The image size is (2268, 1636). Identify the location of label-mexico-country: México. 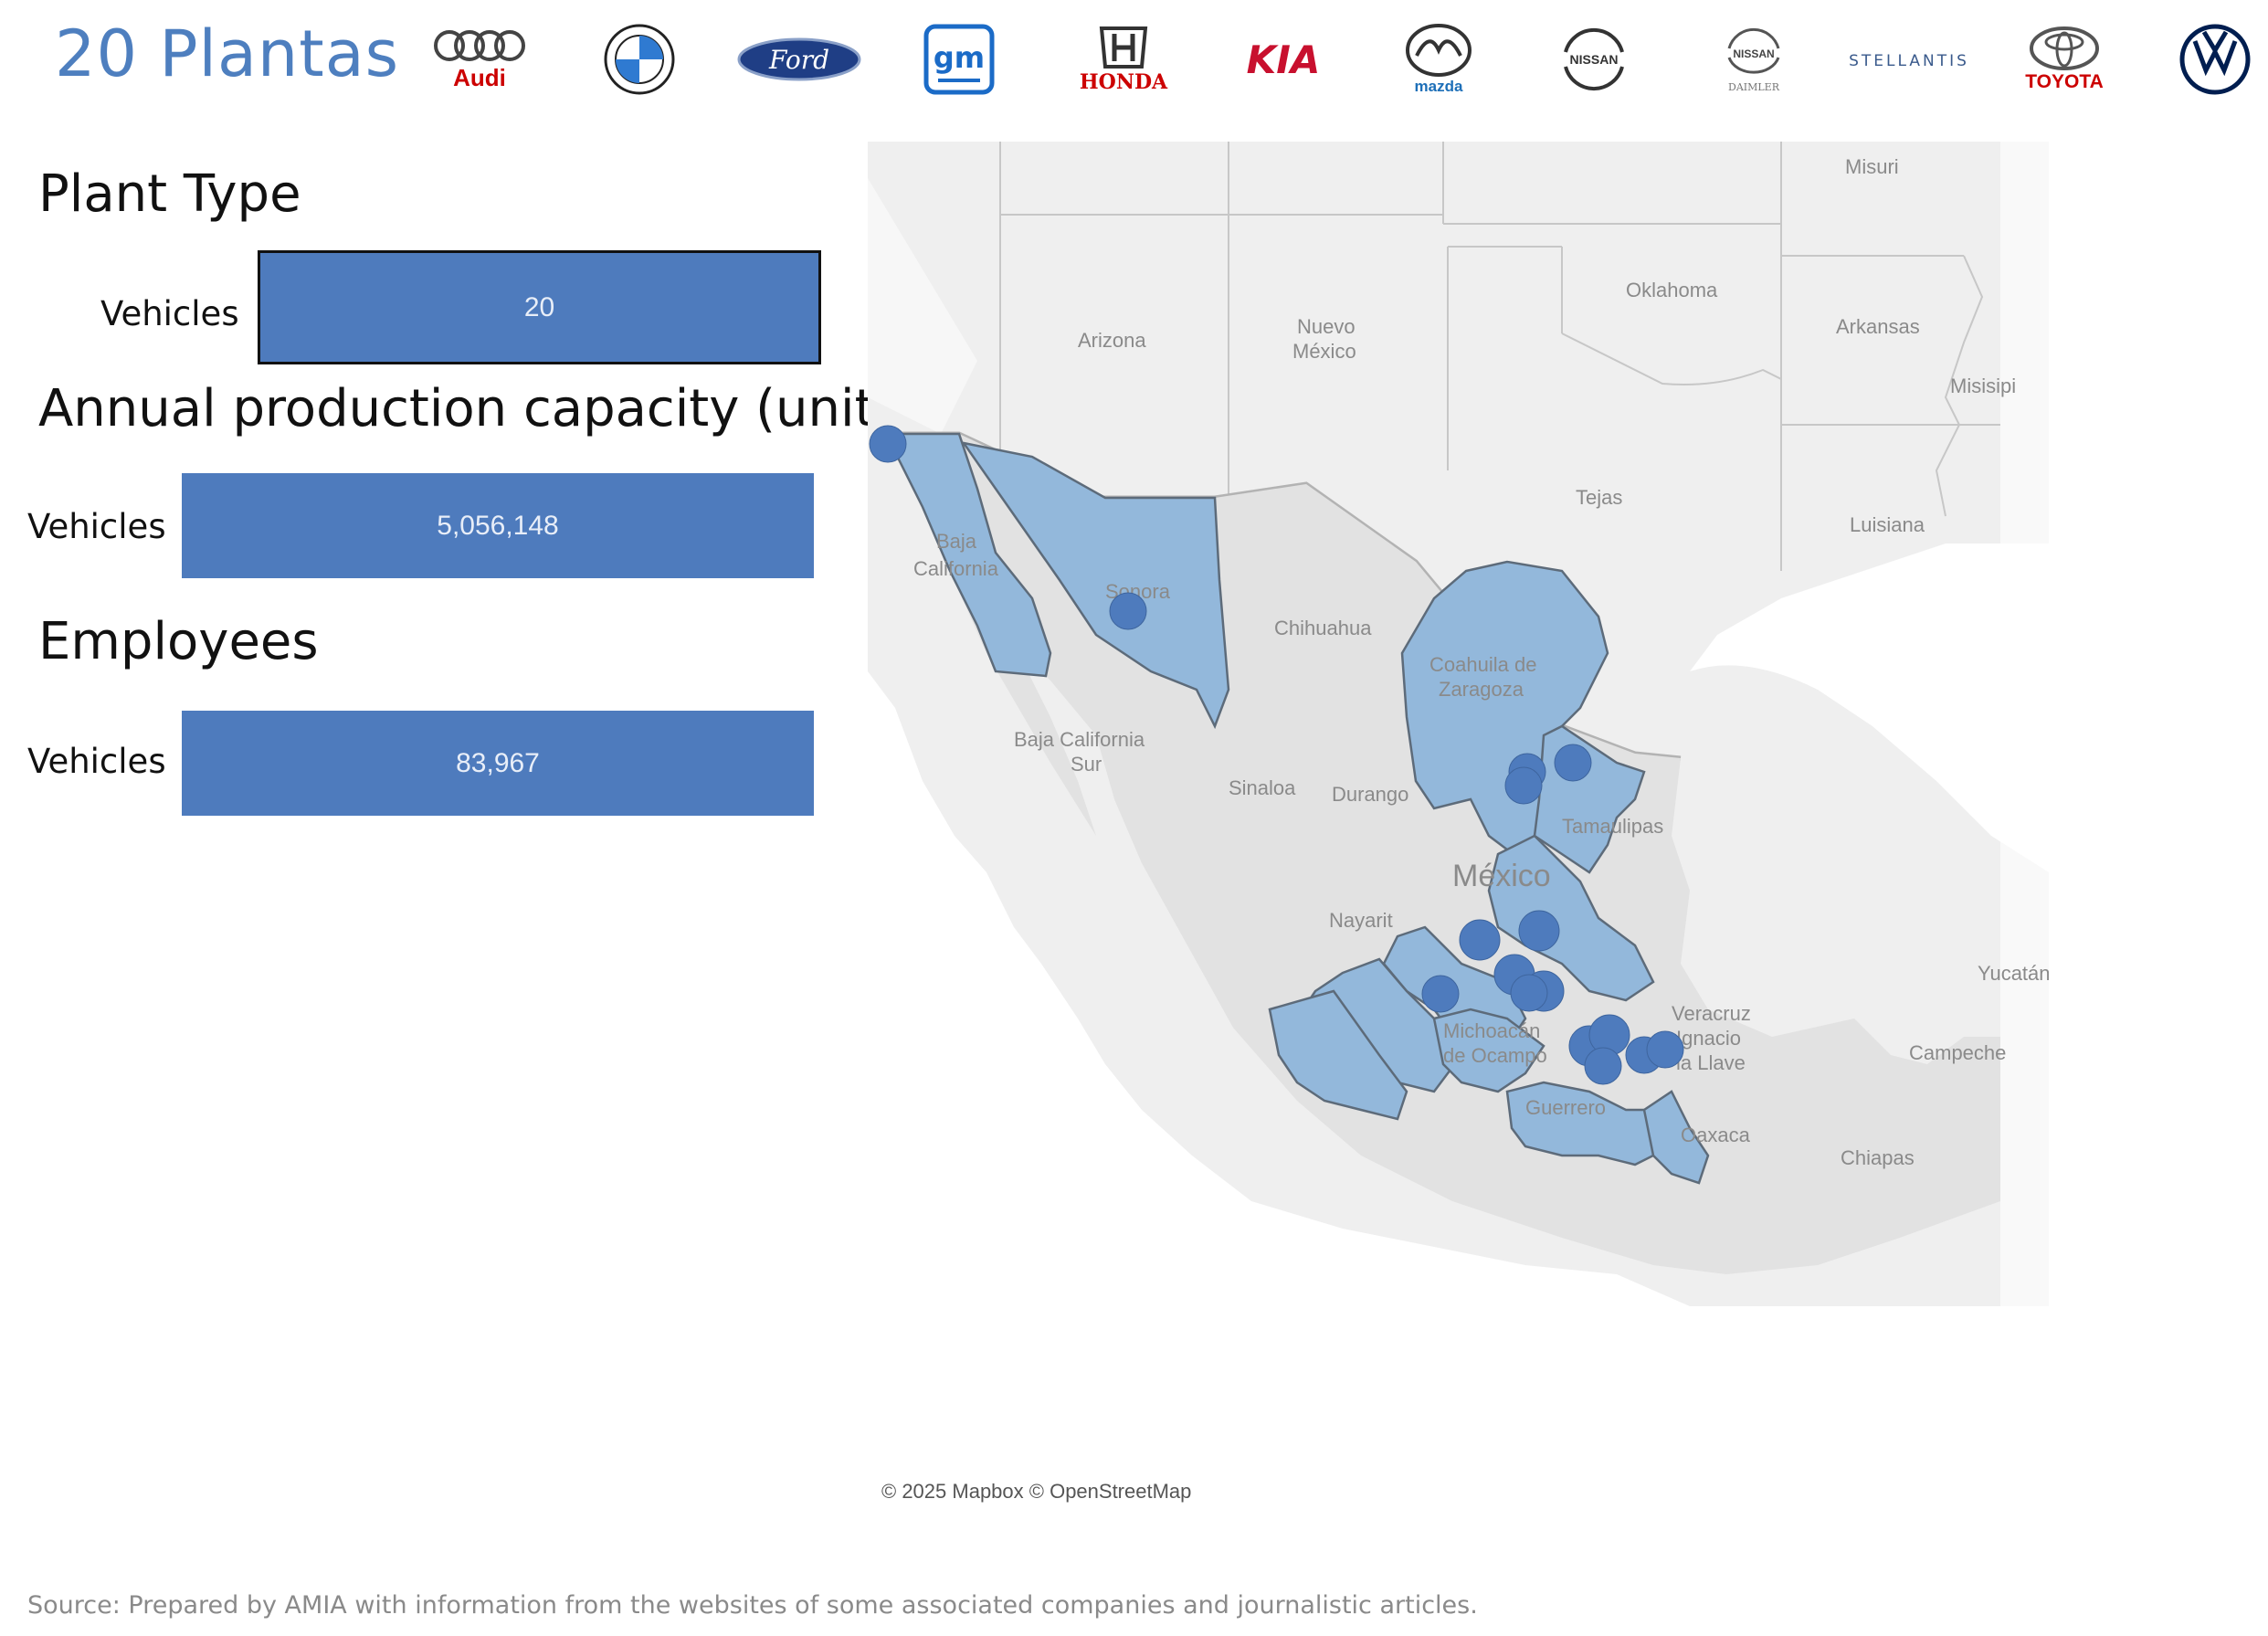
(1502, 876).